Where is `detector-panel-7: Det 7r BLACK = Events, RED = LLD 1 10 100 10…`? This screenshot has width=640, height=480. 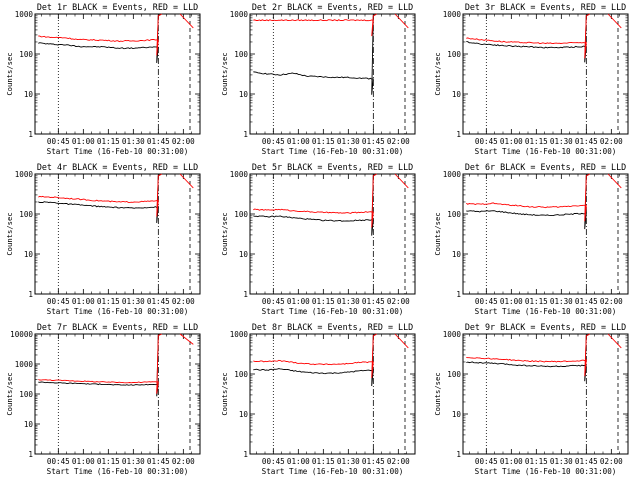
detector-panel-7: Det 7r BLACK = Events, RED = LLD 1 10 100 10… is located at coordinates (103, 399).